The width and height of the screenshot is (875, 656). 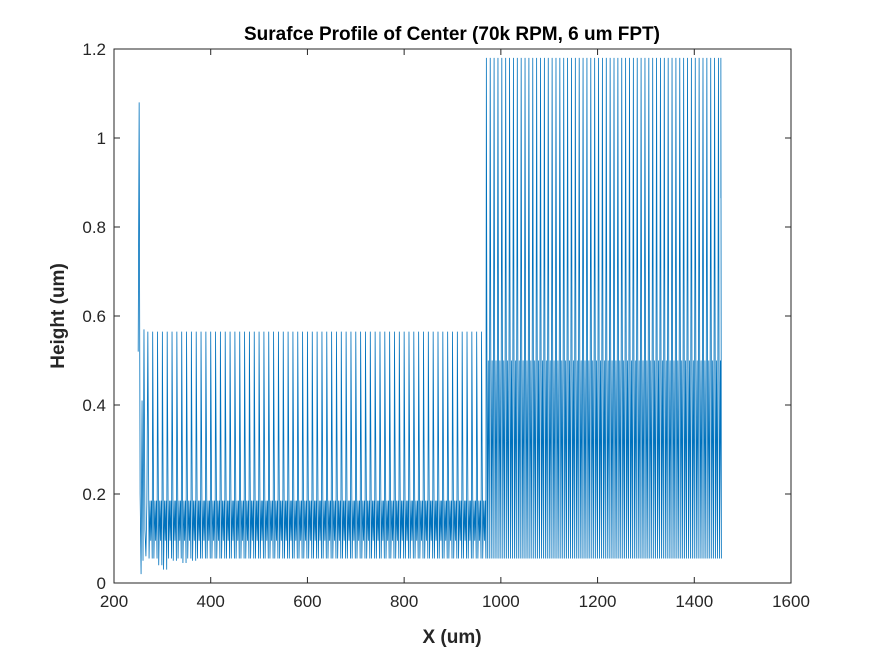 I want to click on x-tick-label: 800, so click(x=404, y=601).